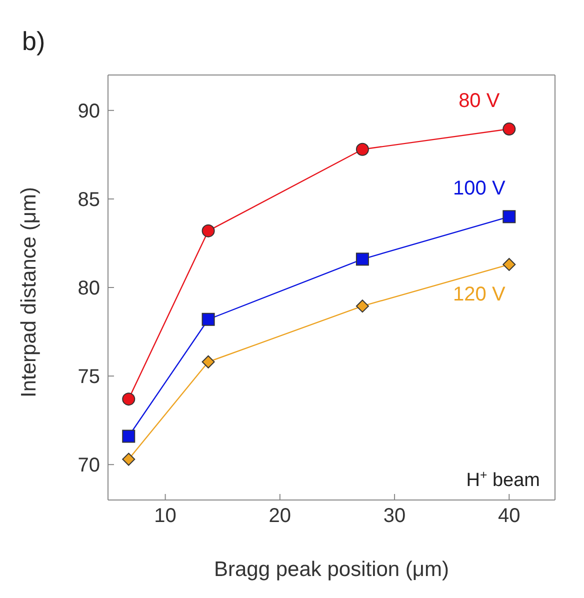  I want to click on y-tick-label: 70, so click(89, 465).